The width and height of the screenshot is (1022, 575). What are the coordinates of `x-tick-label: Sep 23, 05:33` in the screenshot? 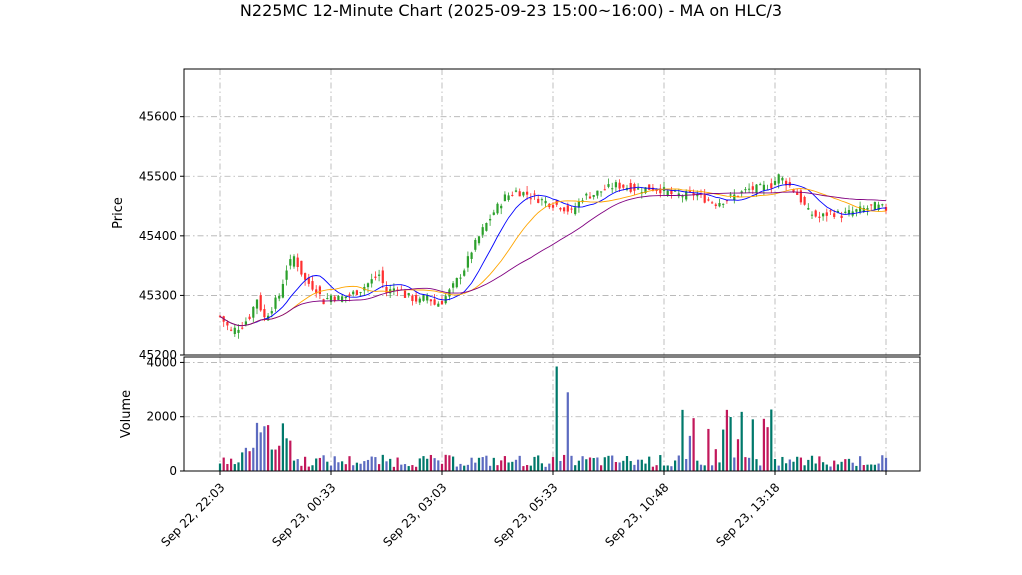 It's located at (525, 514).